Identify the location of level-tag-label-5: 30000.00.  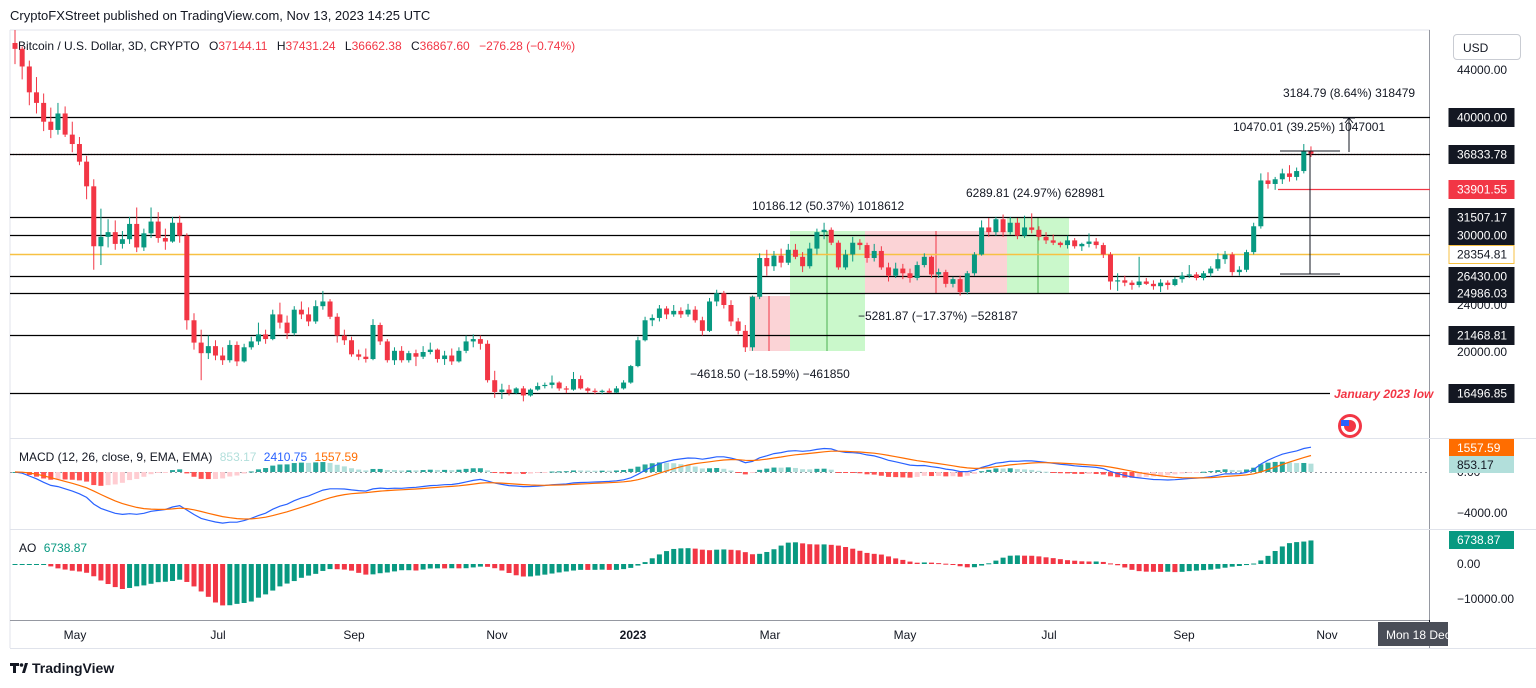
(1482, 236).